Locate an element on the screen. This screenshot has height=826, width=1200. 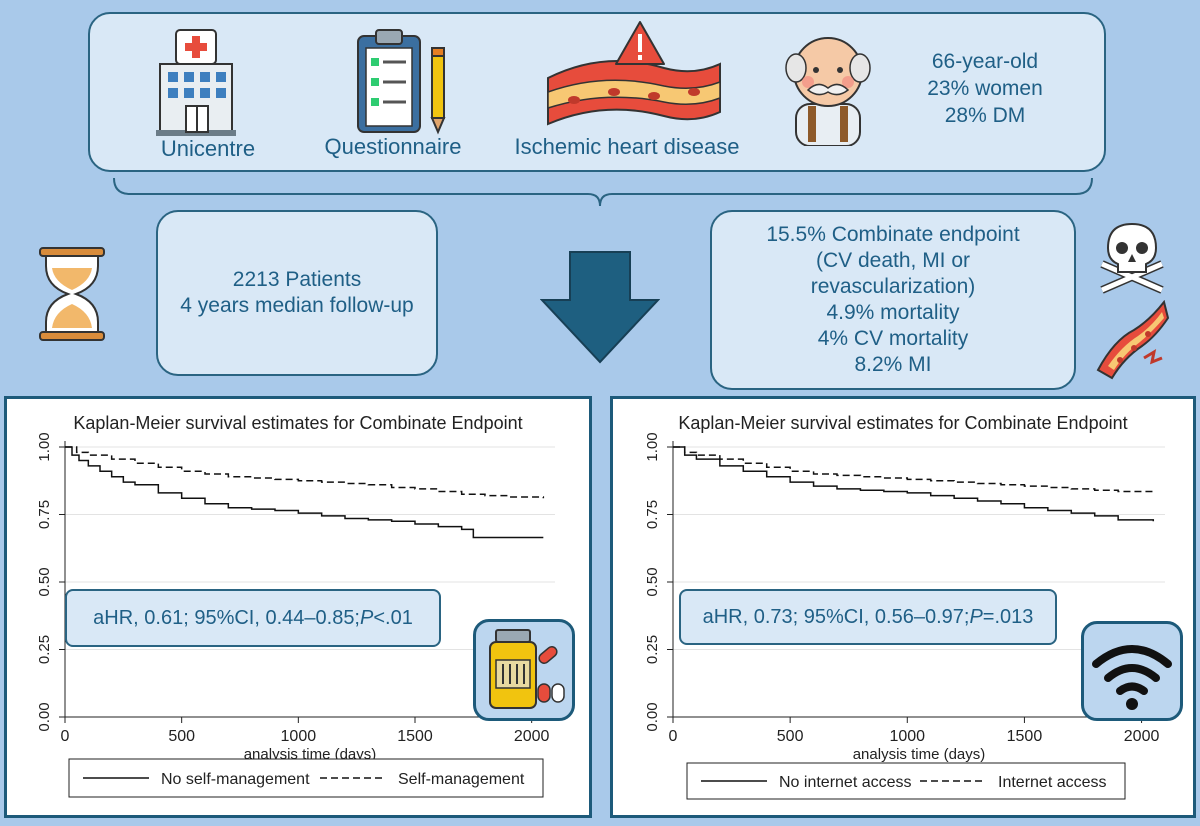
p-value-left: <.01 is located at coordinates (393, 617).